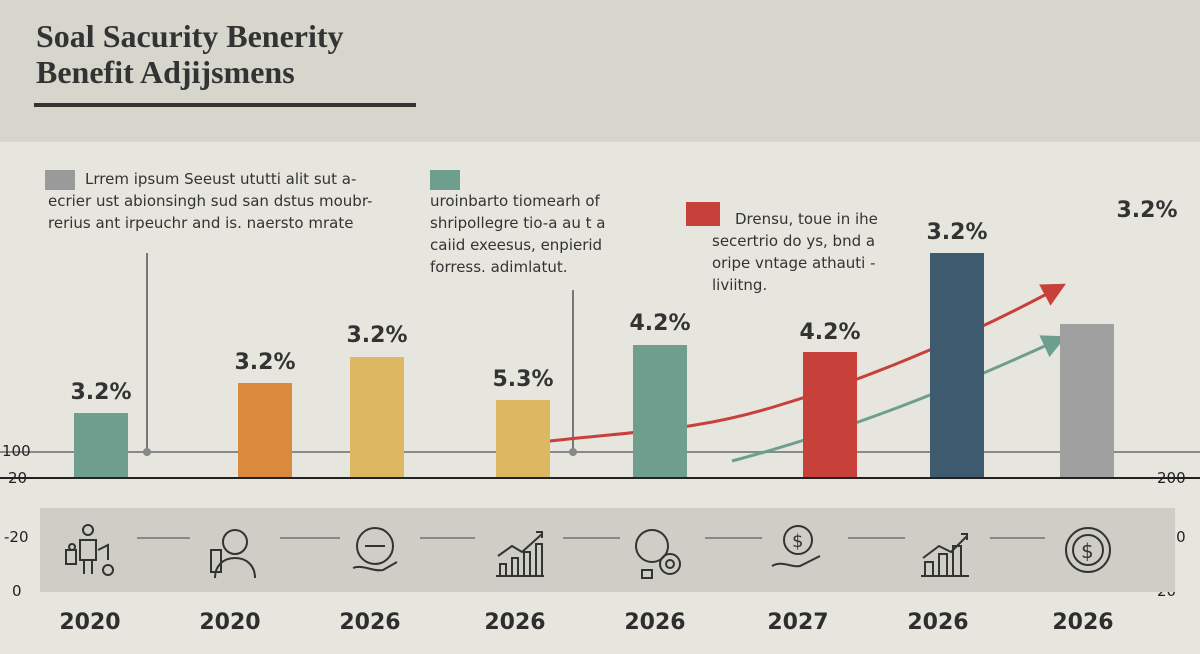 The image size is (1200, 654). I want to click on gears-money-icon, so click(658, 554).